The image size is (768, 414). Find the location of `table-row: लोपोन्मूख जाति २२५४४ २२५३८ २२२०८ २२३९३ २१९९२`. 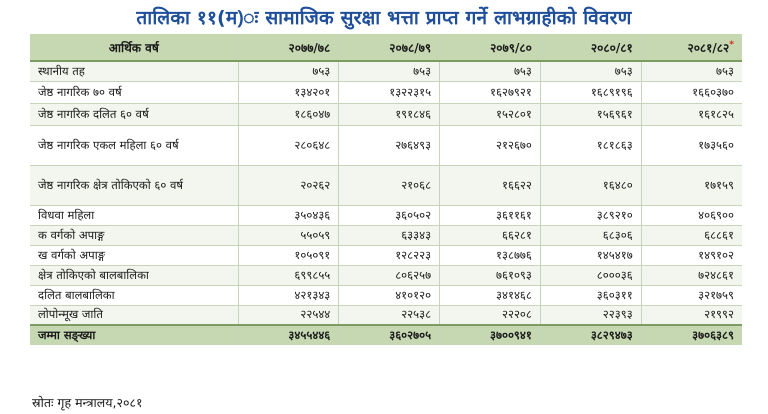

table-row: लोपोन्मूख जाति २२५४४ २२५३८ २२२०८ २२३९३ २१९९२ is located at coordinates (386, 315).